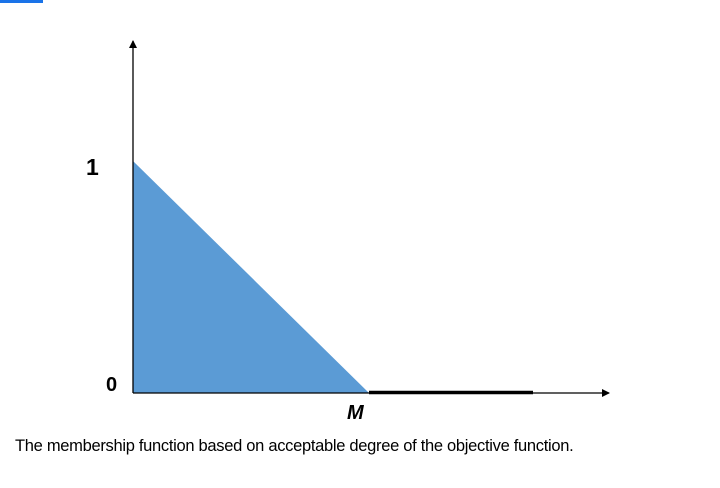  I want to click on x-label-m: M, so click(355, 413).